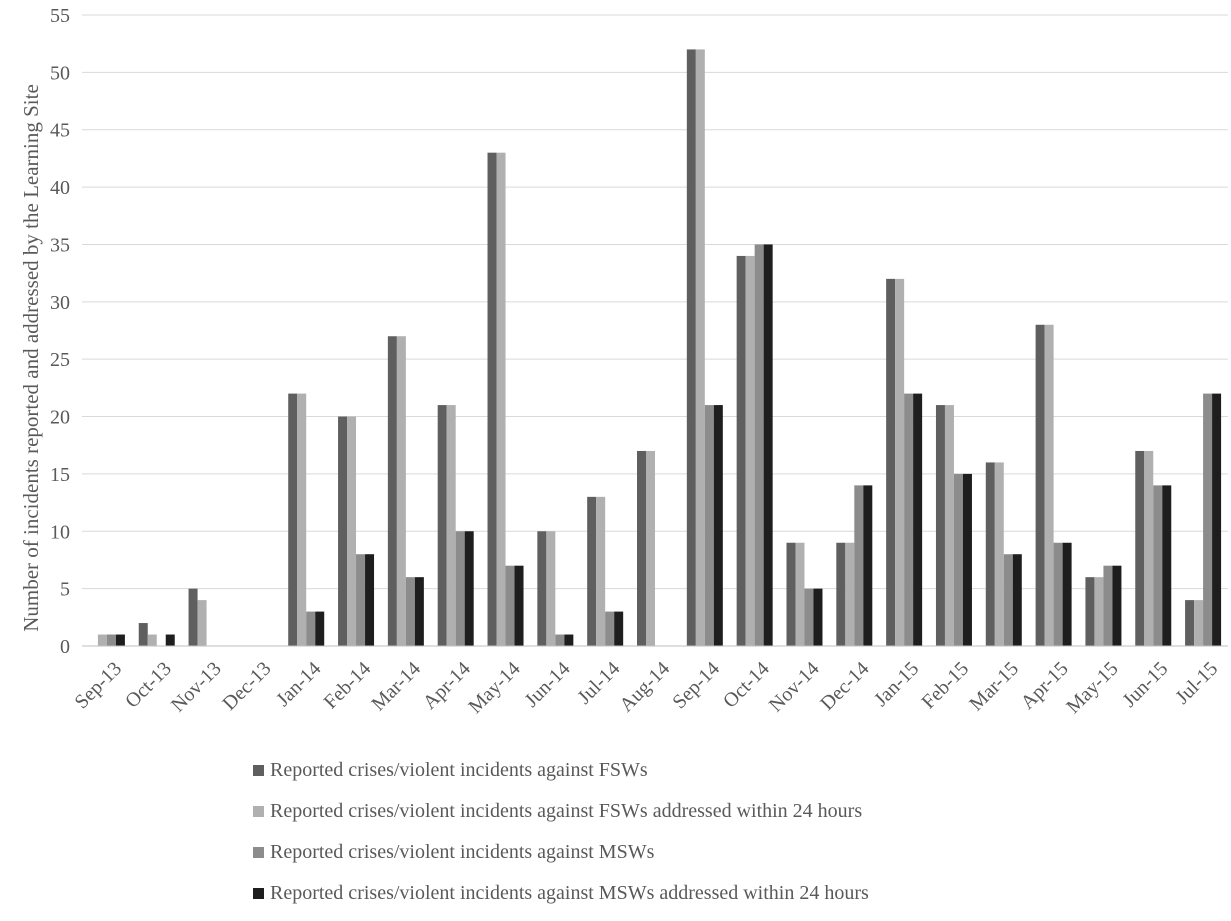 The height and width of the screenshot is (921, 1231). Describe the element at coordinates (196, 687) in the screenshot. I see `x-tick-label: Nov-13` at that location.